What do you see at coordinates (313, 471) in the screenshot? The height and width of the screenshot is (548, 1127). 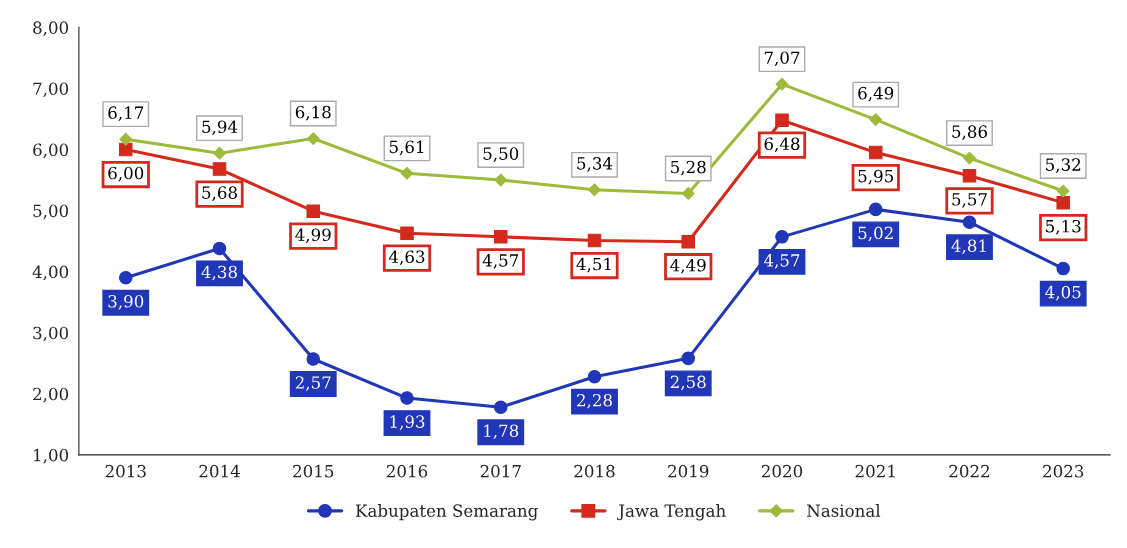 I see `x-tick-label: 2015` at bounding box center [313, 471].